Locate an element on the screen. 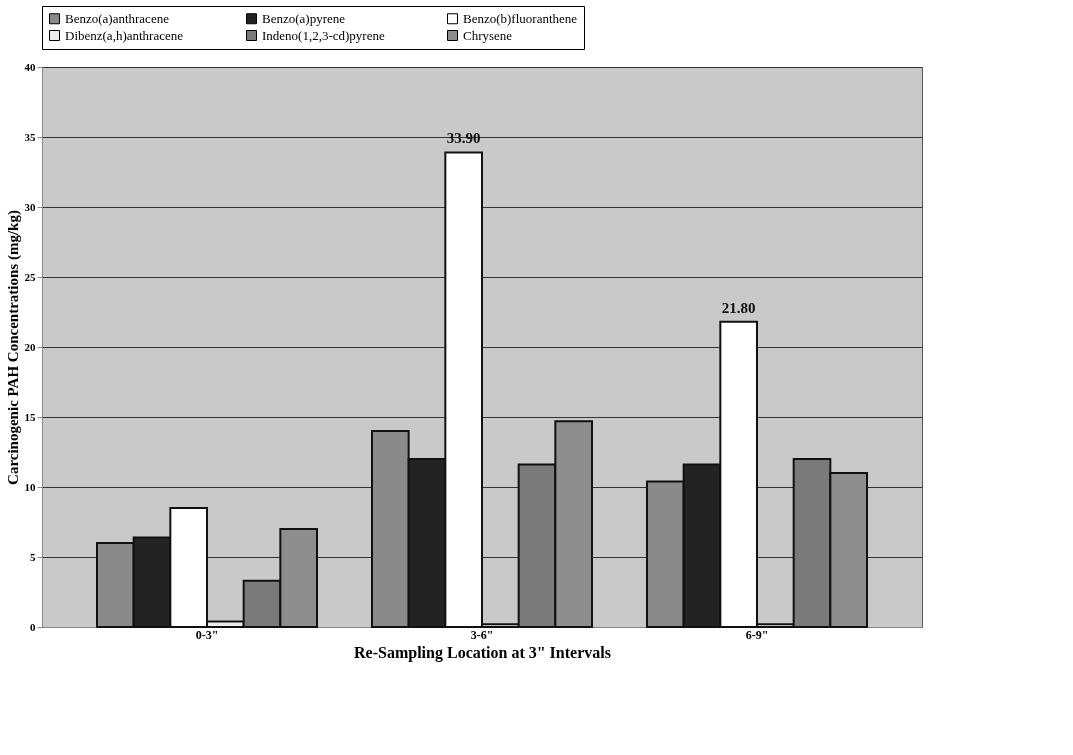  x-tick-label: 0-3" is located at coordinates (207, 634).